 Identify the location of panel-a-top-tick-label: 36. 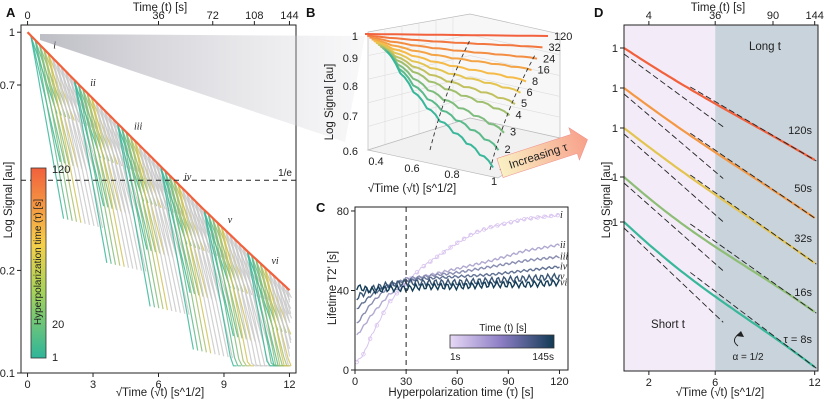
(158, 16).